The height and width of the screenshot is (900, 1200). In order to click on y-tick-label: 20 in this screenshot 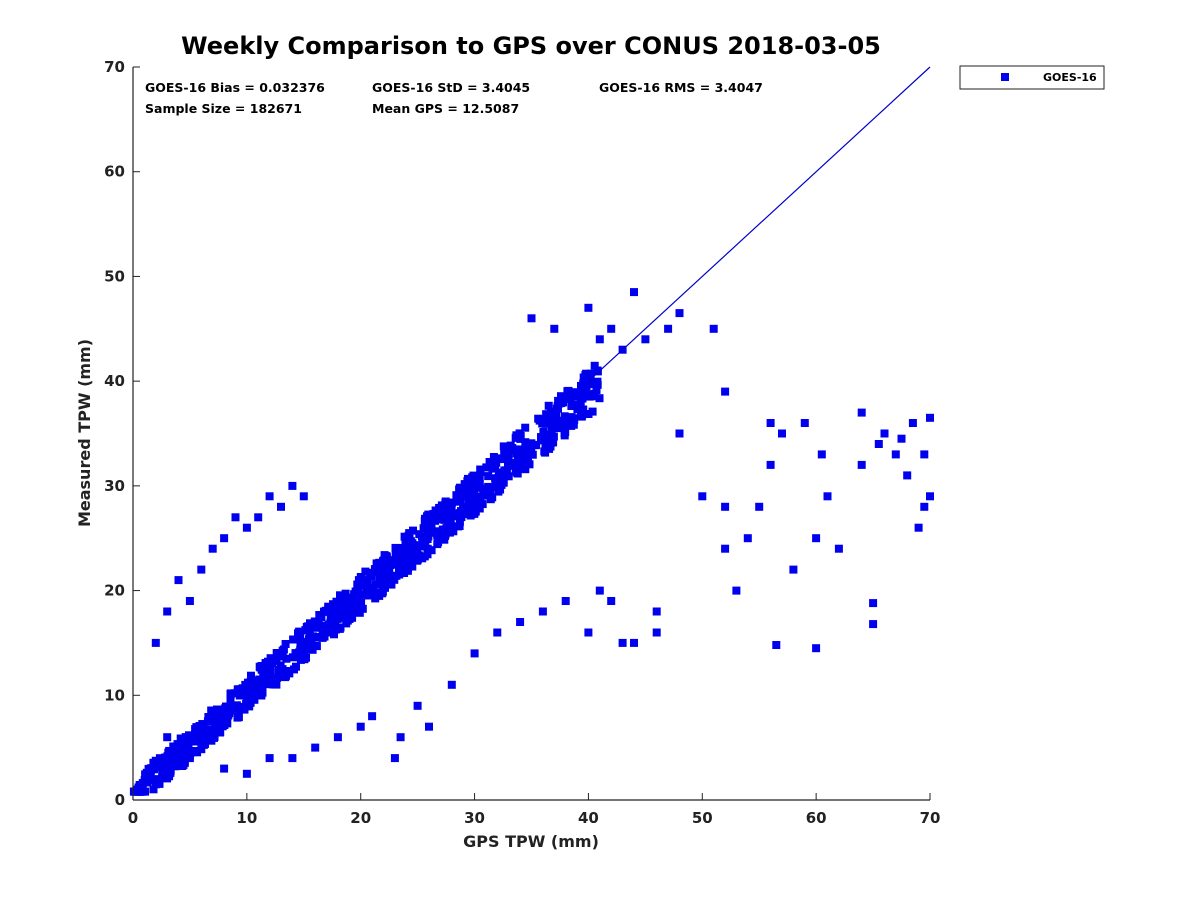, I will do `click(114, 591)`.